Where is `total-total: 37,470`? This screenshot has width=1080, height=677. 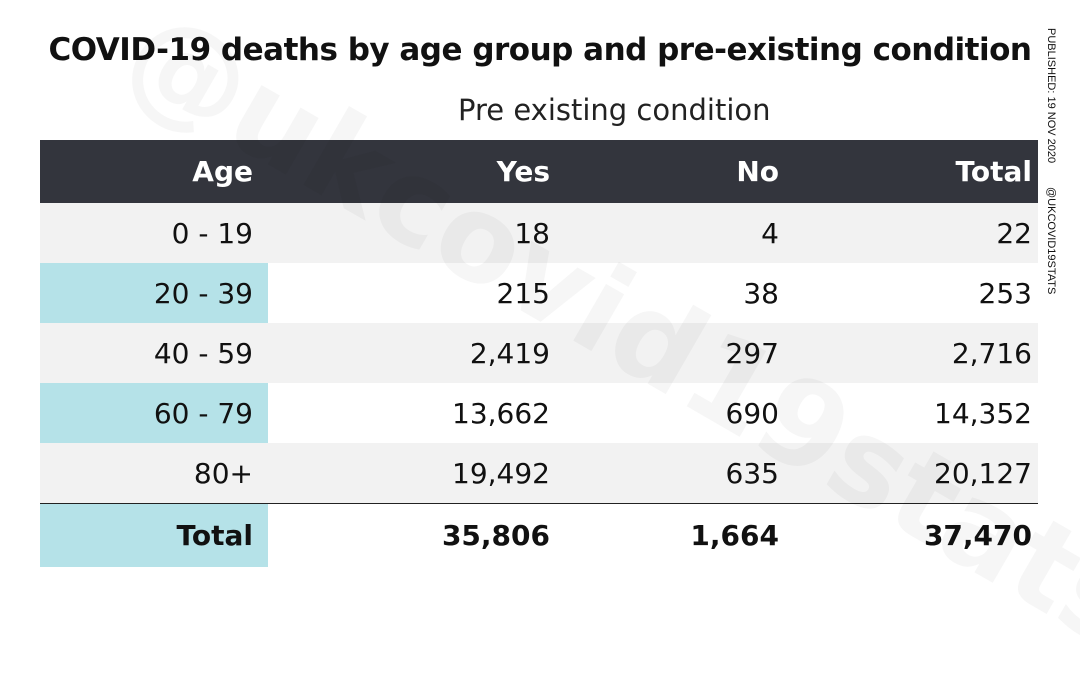 total-total: 37,470 is located at coordinates (977, 535).